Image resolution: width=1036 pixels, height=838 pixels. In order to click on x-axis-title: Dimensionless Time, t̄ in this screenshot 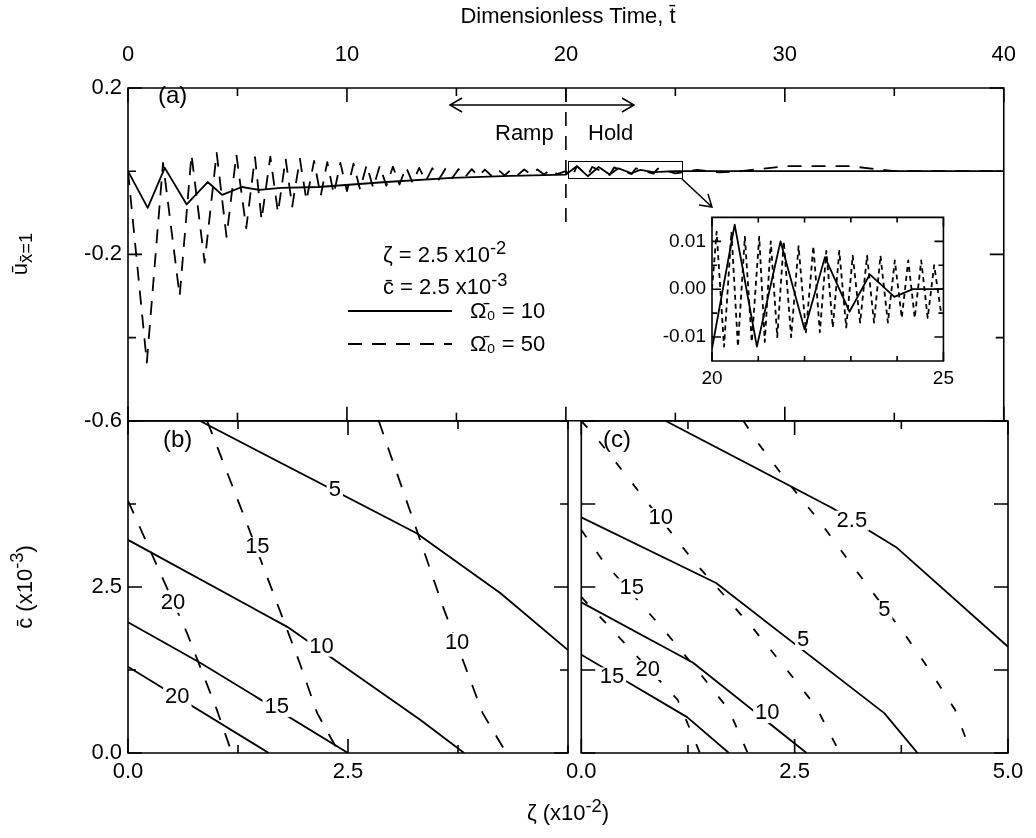, I will do `click(568, 16)`.